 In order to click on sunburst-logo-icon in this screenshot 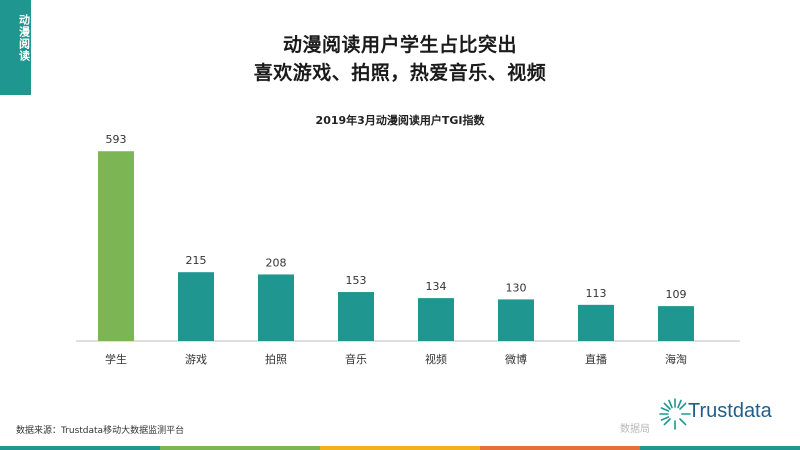, I will do `click(675, 414)`.